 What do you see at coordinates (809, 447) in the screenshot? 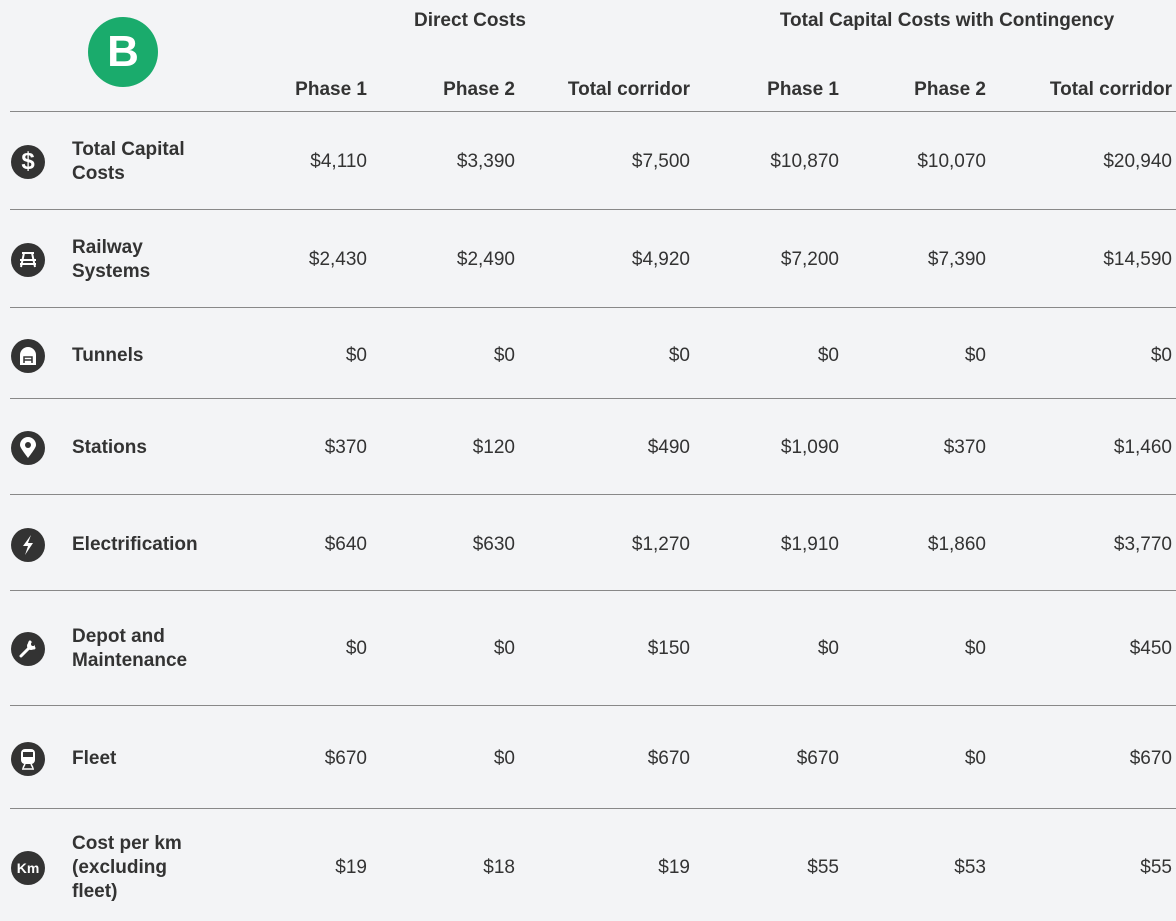
I see `cell-value: $1,090` at bounding box center [809, 447].